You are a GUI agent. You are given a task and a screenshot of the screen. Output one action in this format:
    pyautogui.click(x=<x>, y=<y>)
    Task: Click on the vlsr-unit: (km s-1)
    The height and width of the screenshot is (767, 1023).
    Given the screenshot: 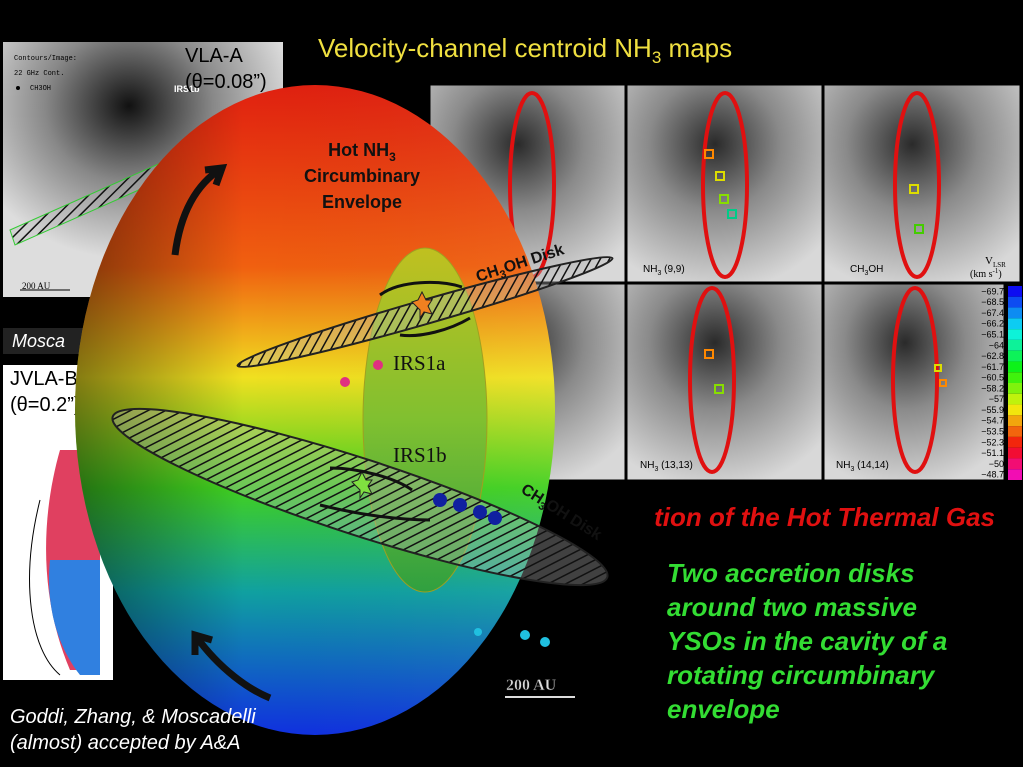 What is the action you would take?
    pyautogui.click(x=986, y=273)
    